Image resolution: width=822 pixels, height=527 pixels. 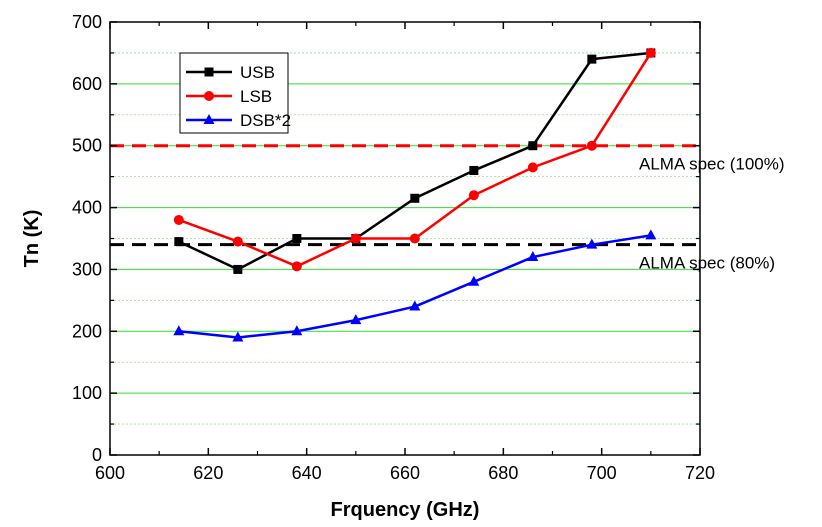 What do you see at coordinates (256, 96) in the screenshot?
I see `legend-label: LSB` at bounding box center [256, 96].